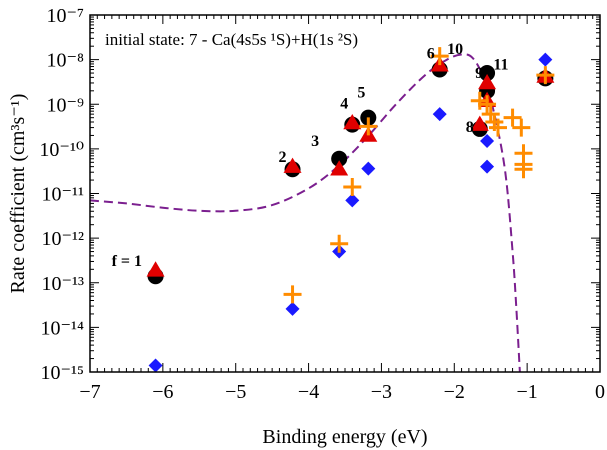 The width and height of the screenshot is (607, 450). I want to click on x-tick-label: −4, so click(308, 392).